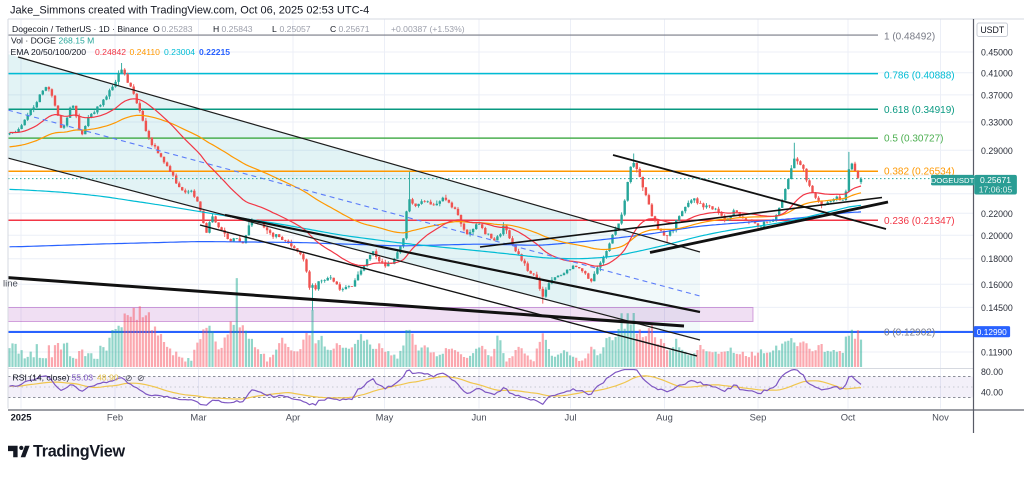  I want to click on svg-text: Feb, so click(115, 417).